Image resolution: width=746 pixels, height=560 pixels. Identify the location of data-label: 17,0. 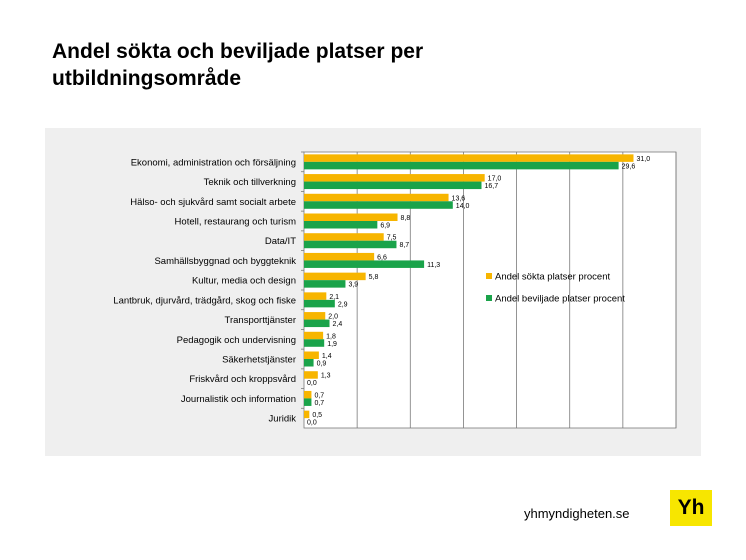
(495, 179).